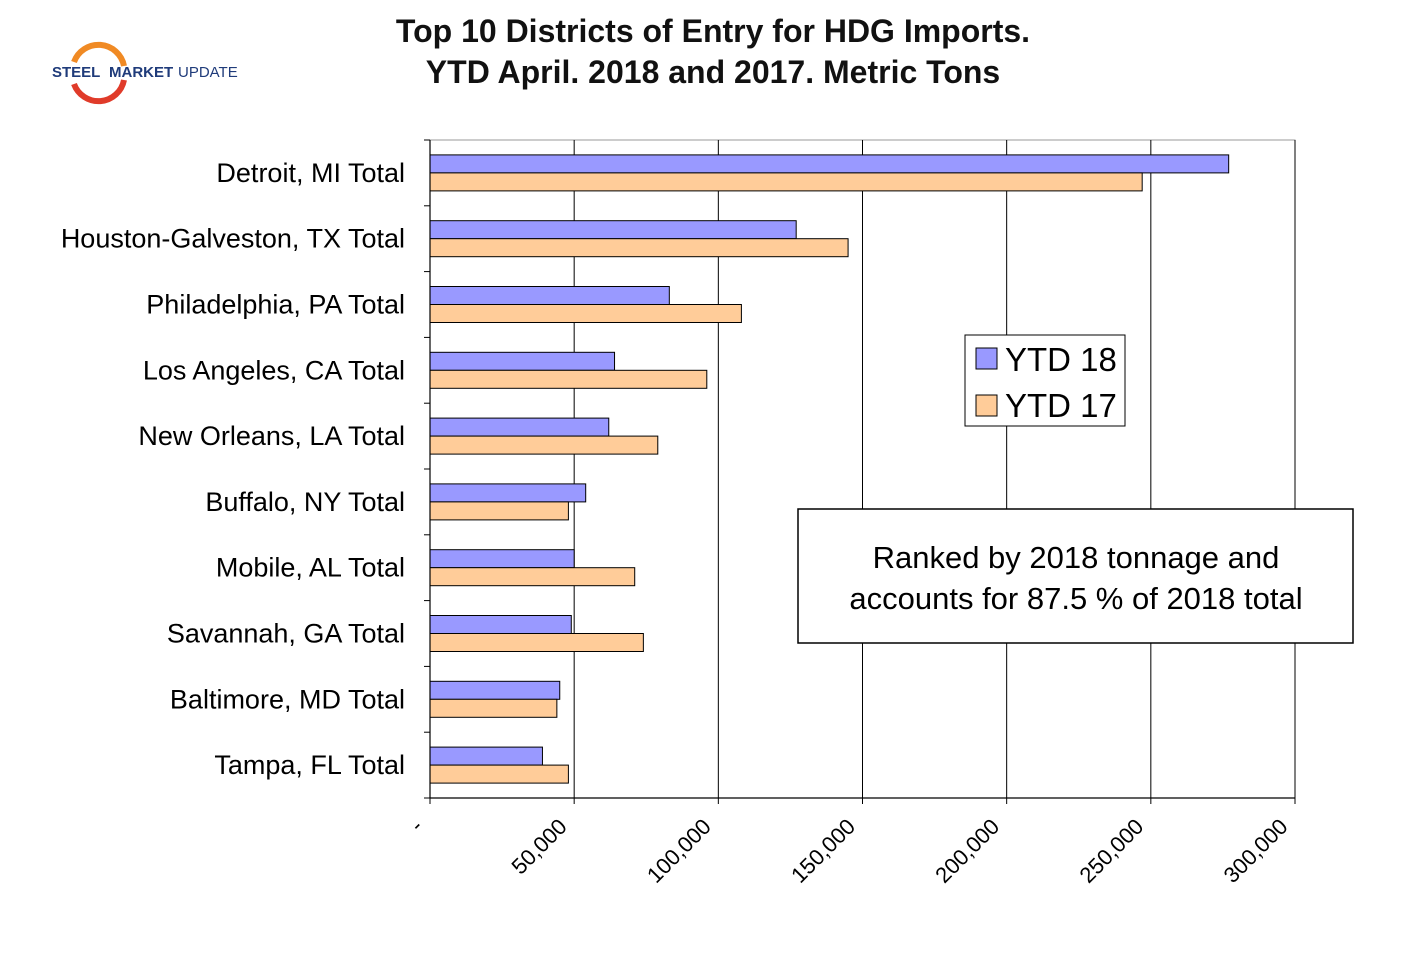  I want to click on logo-word-update: UPDATE, so click(208, 72).